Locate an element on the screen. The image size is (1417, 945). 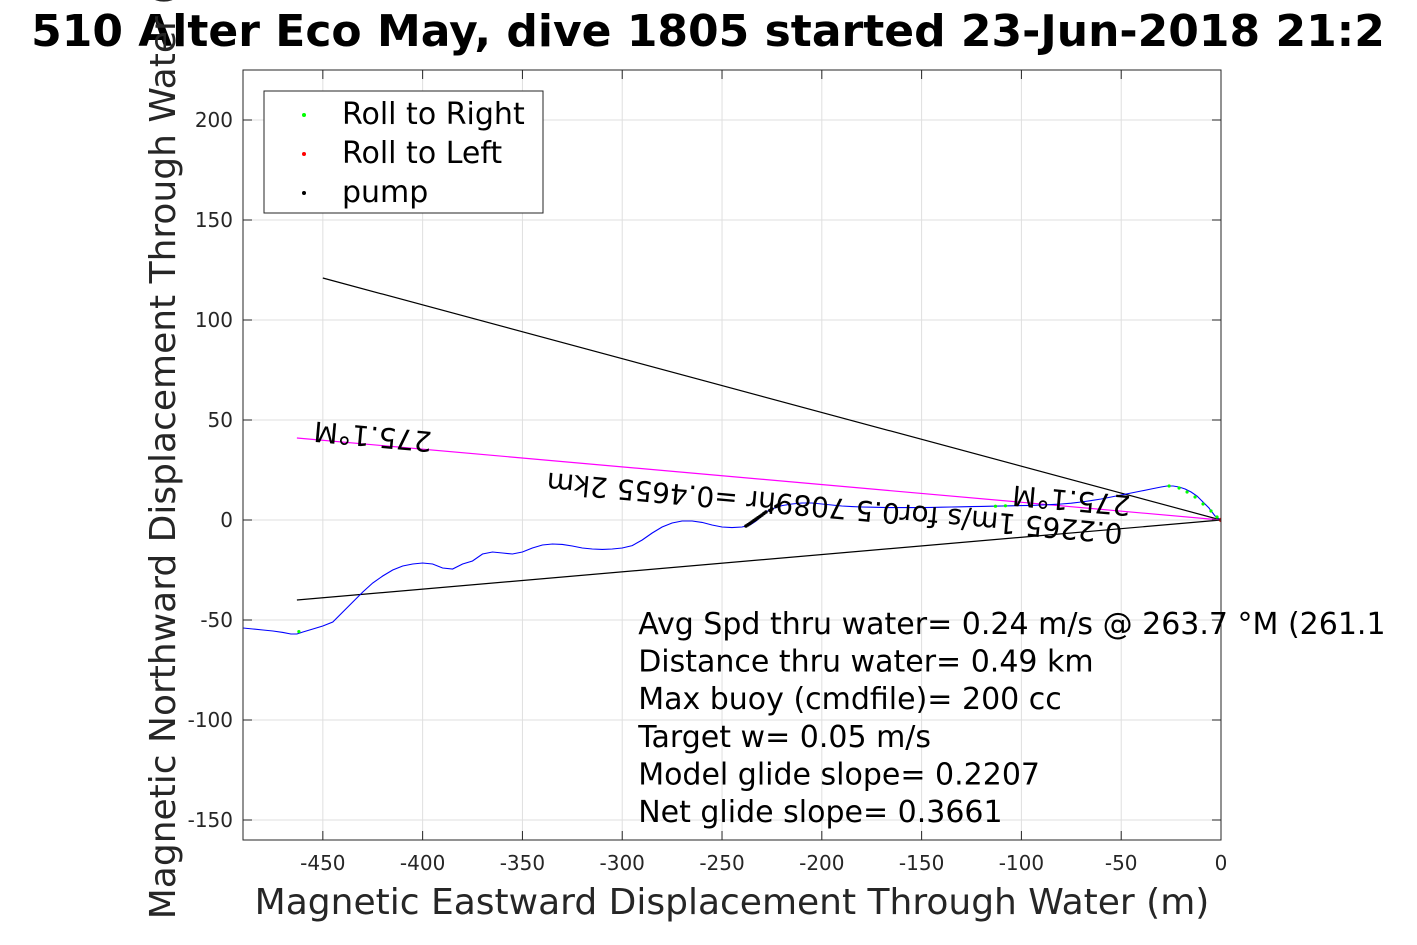
y-tick-label: -150 is located at coordinates (210, 820).